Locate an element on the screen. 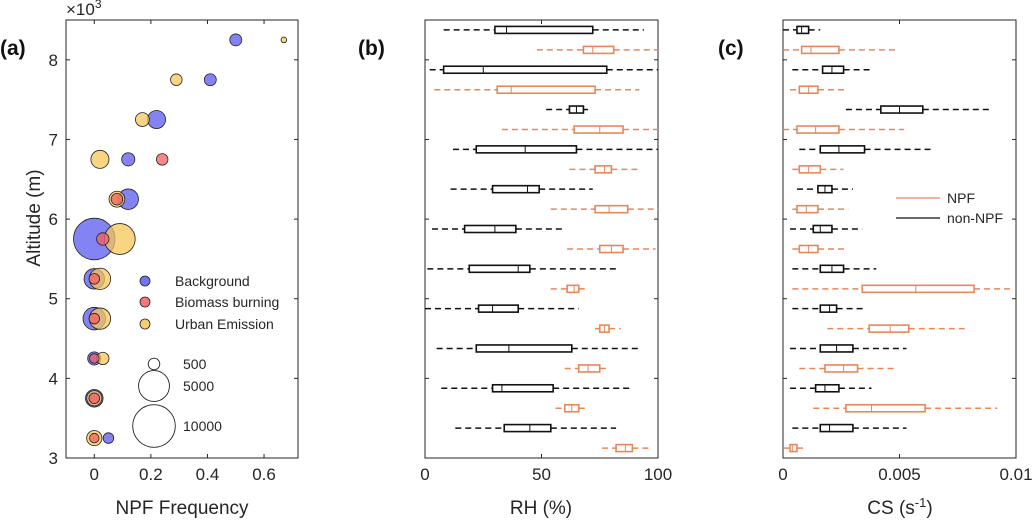  x-tick-label-b: 100 is located at coordinates (658, 474).